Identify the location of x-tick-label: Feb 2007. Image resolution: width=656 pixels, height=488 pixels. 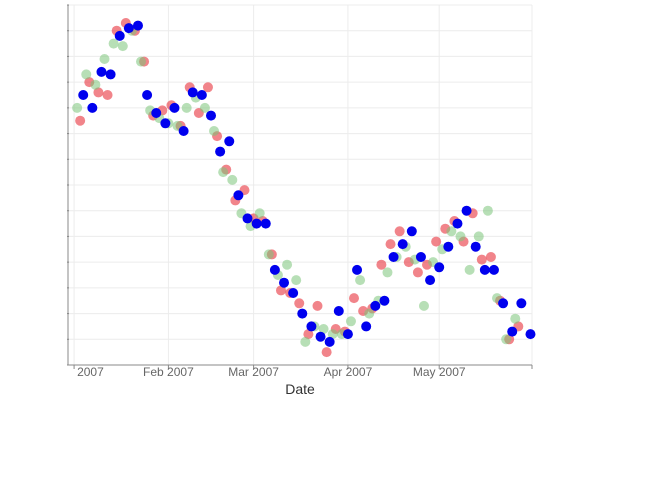
(168, 372).